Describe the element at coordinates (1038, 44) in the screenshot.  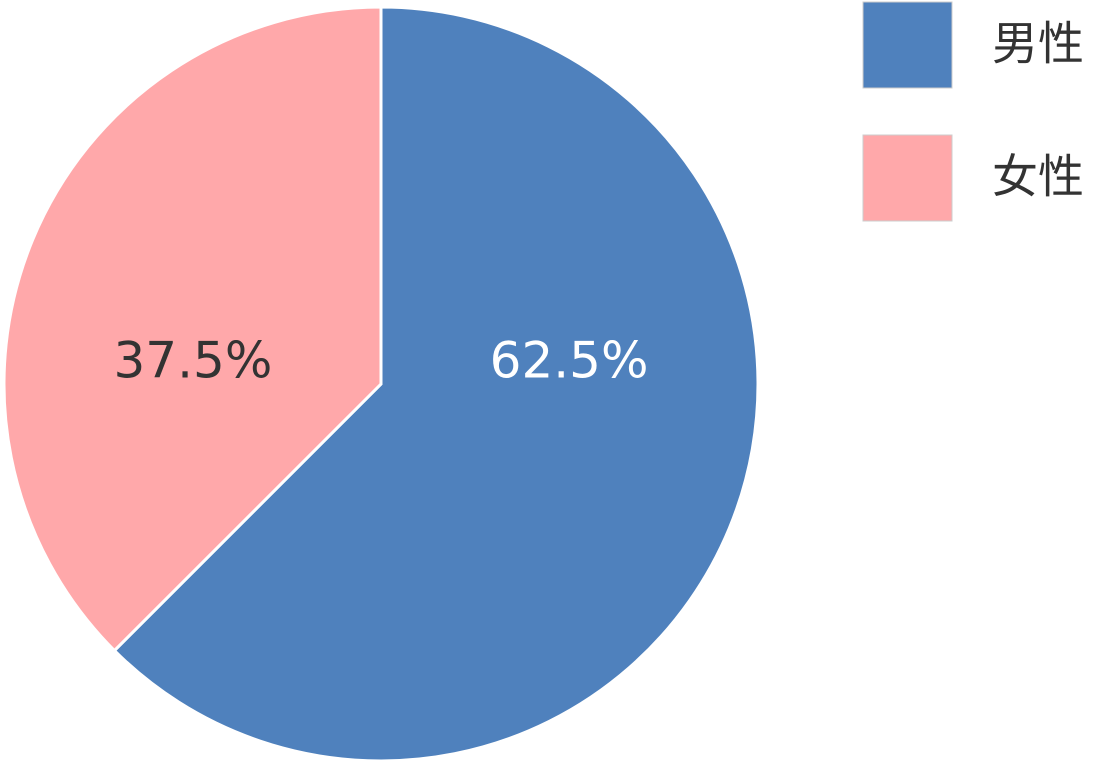
I see `legend-label: 男性` at that location.